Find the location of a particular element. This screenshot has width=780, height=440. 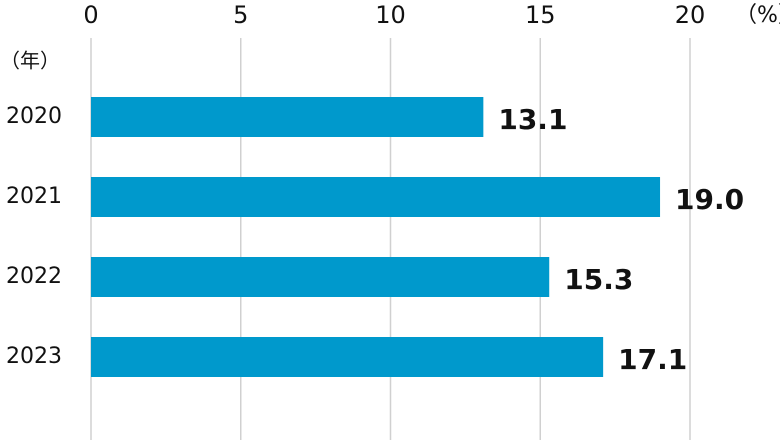

value-label: 15.3 is located at coordinates (598, 279).